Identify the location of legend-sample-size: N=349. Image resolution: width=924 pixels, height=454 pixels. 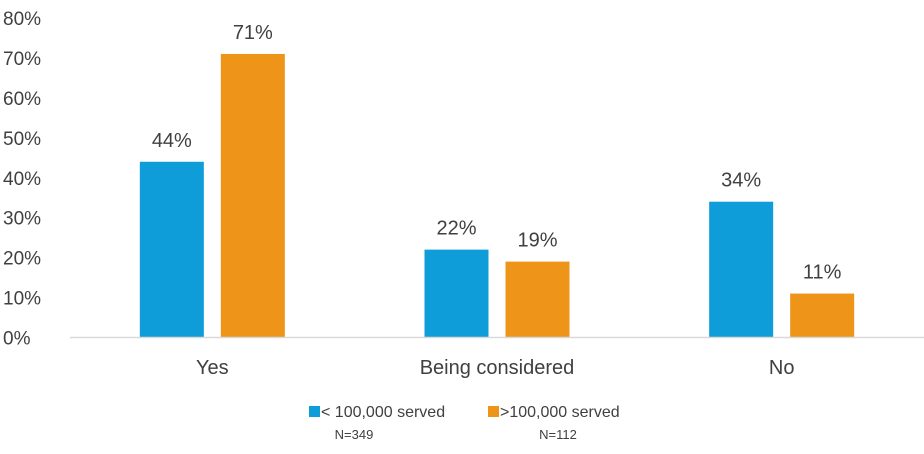
(354, 434).